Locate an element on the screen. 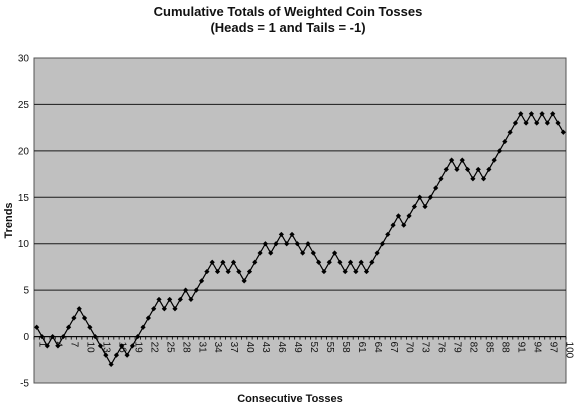  y-tick-label: 5 is located at coordinates (26, 291).